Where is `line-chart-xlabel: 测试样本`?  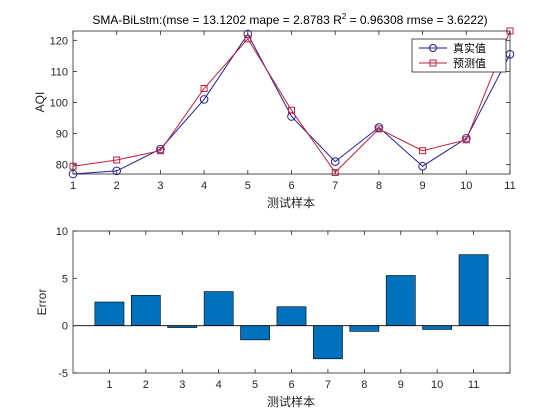 line-chart-xlabel: 测试样本 is located at coordinates (291, 202).